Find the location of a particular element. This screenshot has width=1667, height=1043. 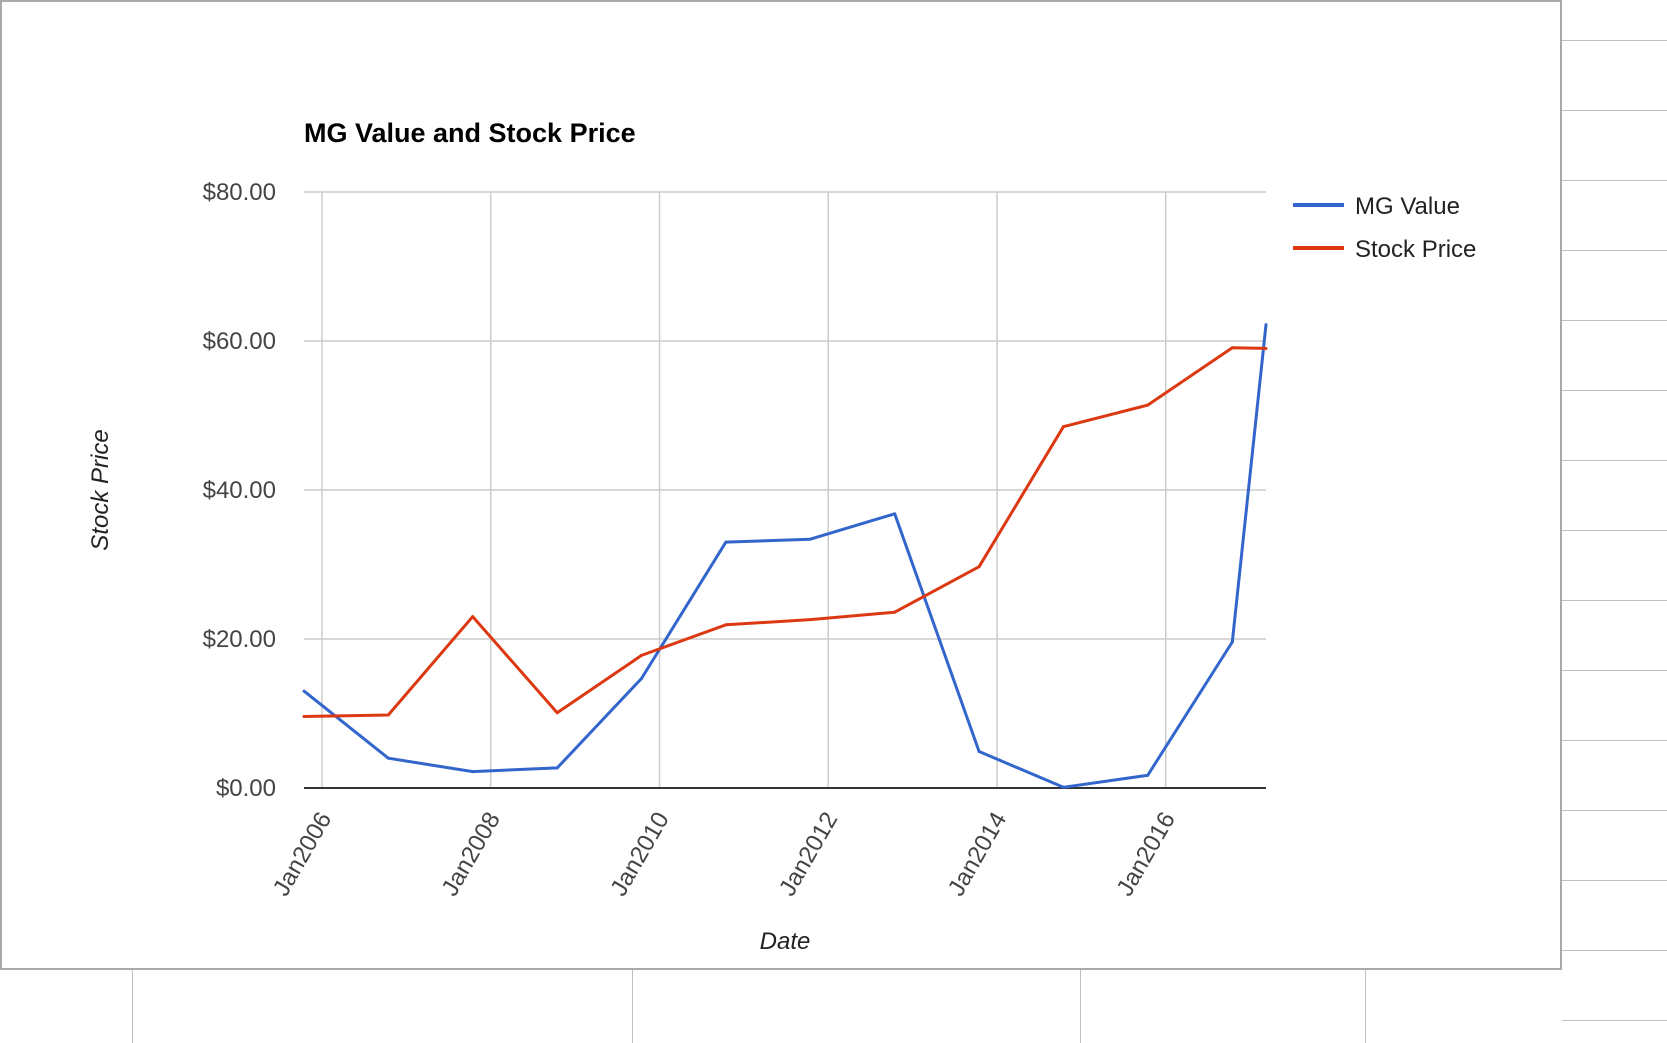

y-axis-ticks: $0.00 $20.00 $40.00 $60.00 $80.00 is located at coordinates (239, 490).